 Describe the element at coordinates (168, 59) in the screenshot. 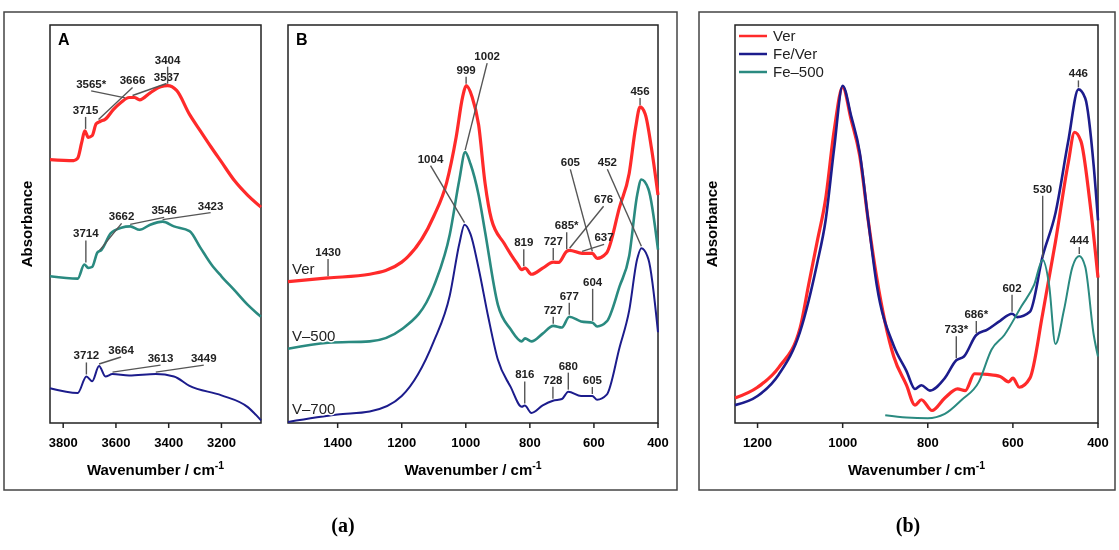

I see `annotation: 3404` at that location.